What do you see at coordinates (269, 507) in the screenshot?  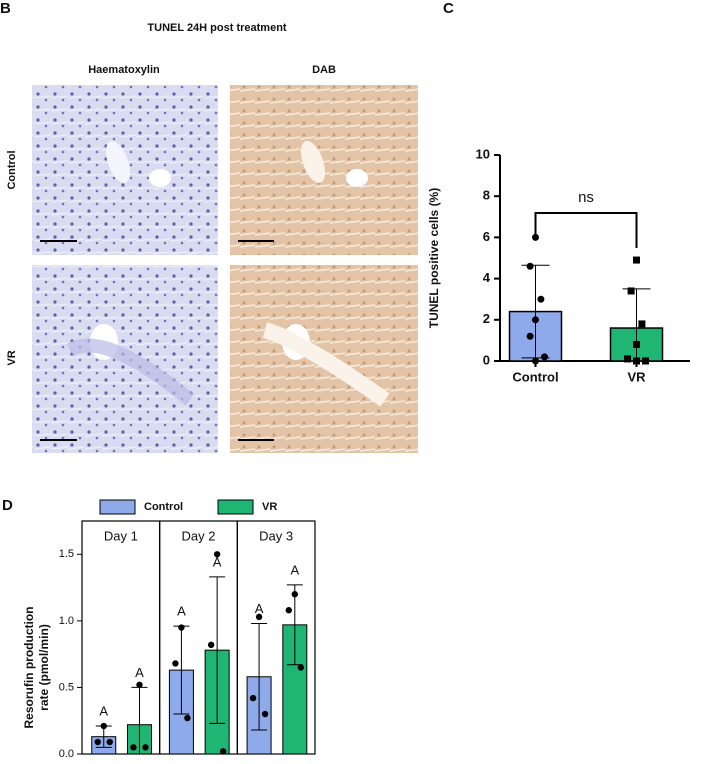 I see `legend-label: VR` at bounding box center [269, 507].